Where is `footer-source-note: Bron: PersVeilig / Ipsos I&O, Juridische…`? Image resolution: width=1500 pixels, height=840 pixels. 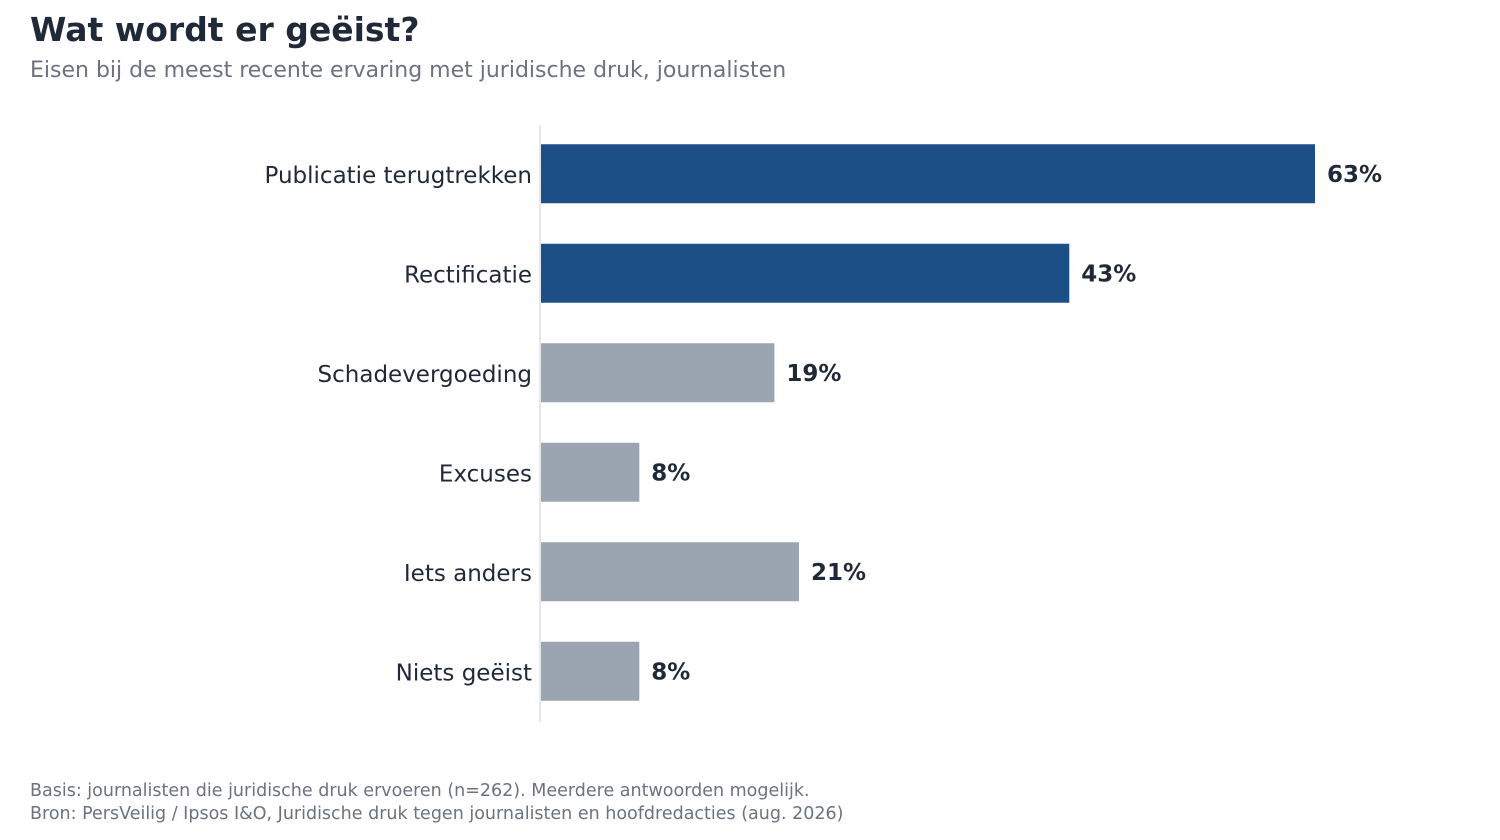
footer-source-note: Bron: PersVeilig / Ipsos I&O, Juridische… is located at coordinates (437, 814).